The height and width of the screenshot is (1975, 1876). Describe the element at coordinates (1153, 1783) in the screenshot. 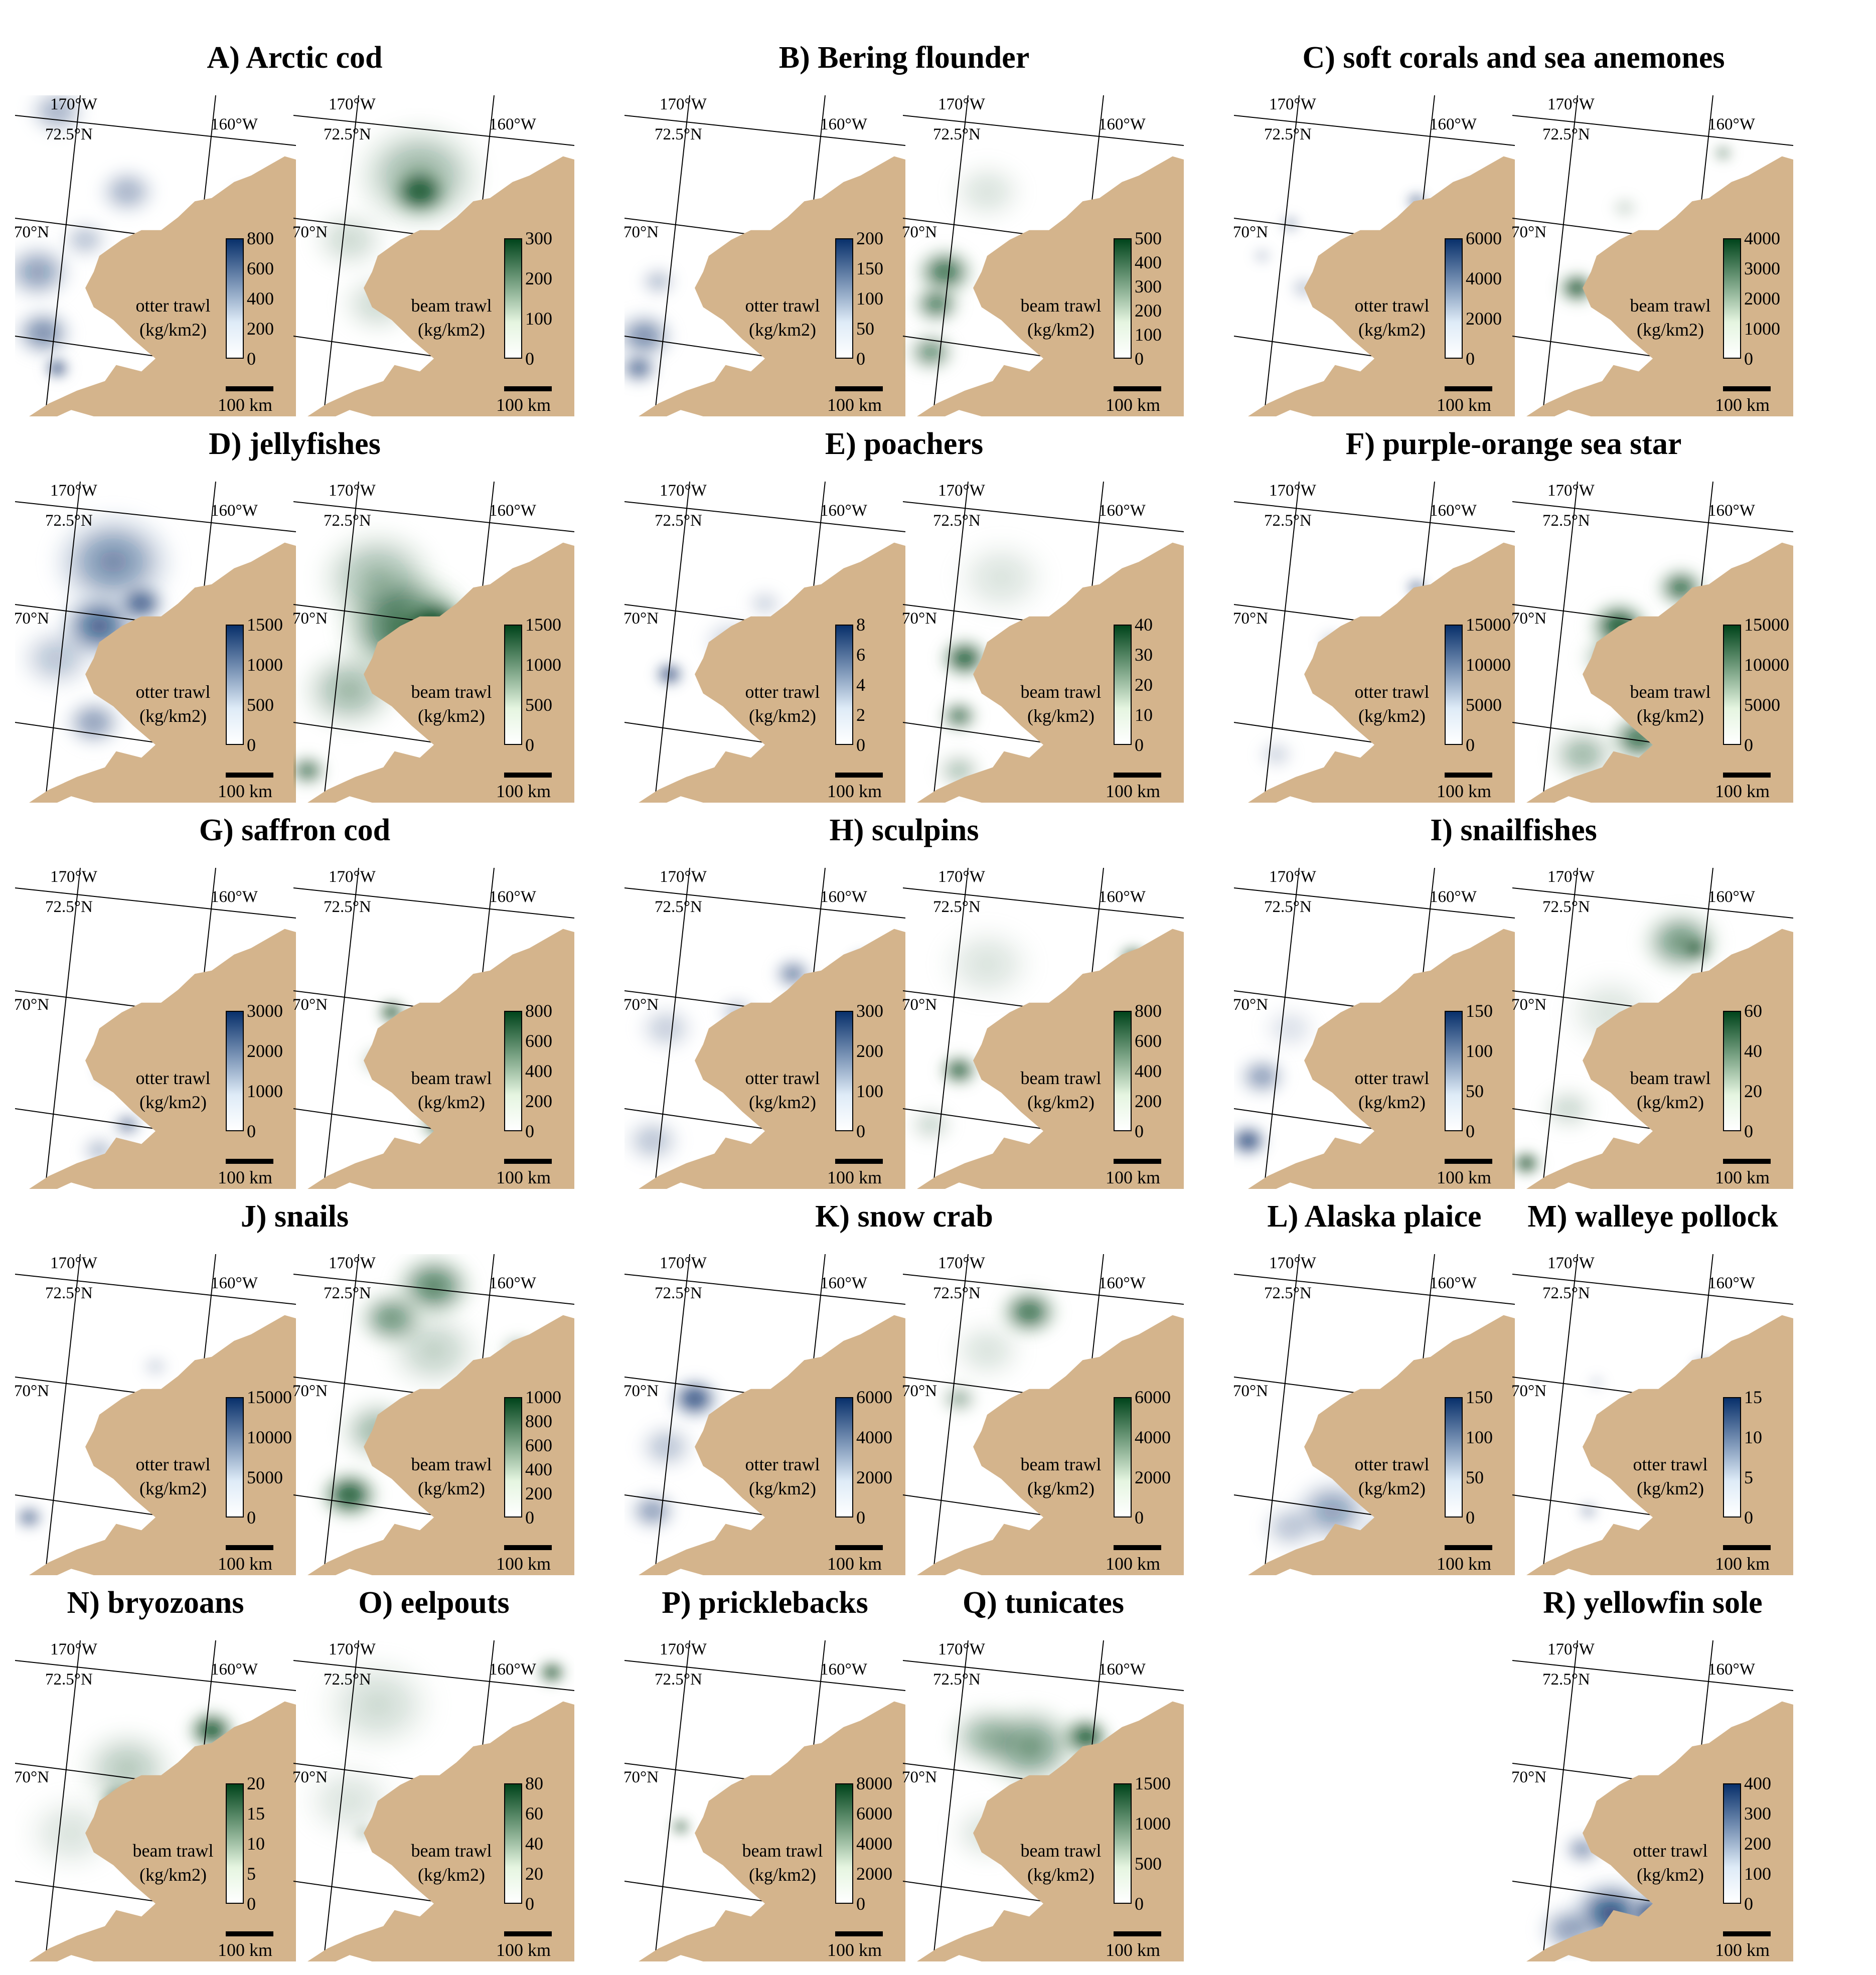

I see `colorbar-tick-label: 1500` at that location.